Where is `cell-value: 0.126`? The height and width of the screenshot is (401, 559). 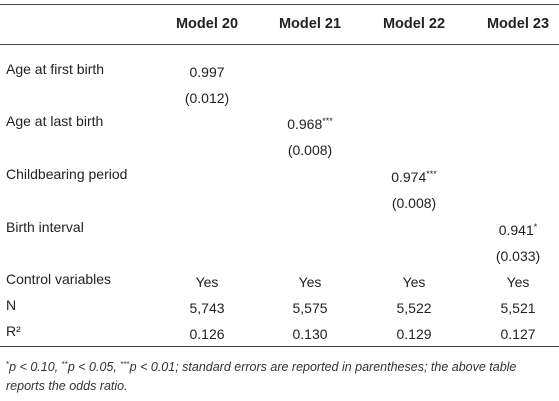 cell-value: 0.126 is located at coordinates (207, 334).